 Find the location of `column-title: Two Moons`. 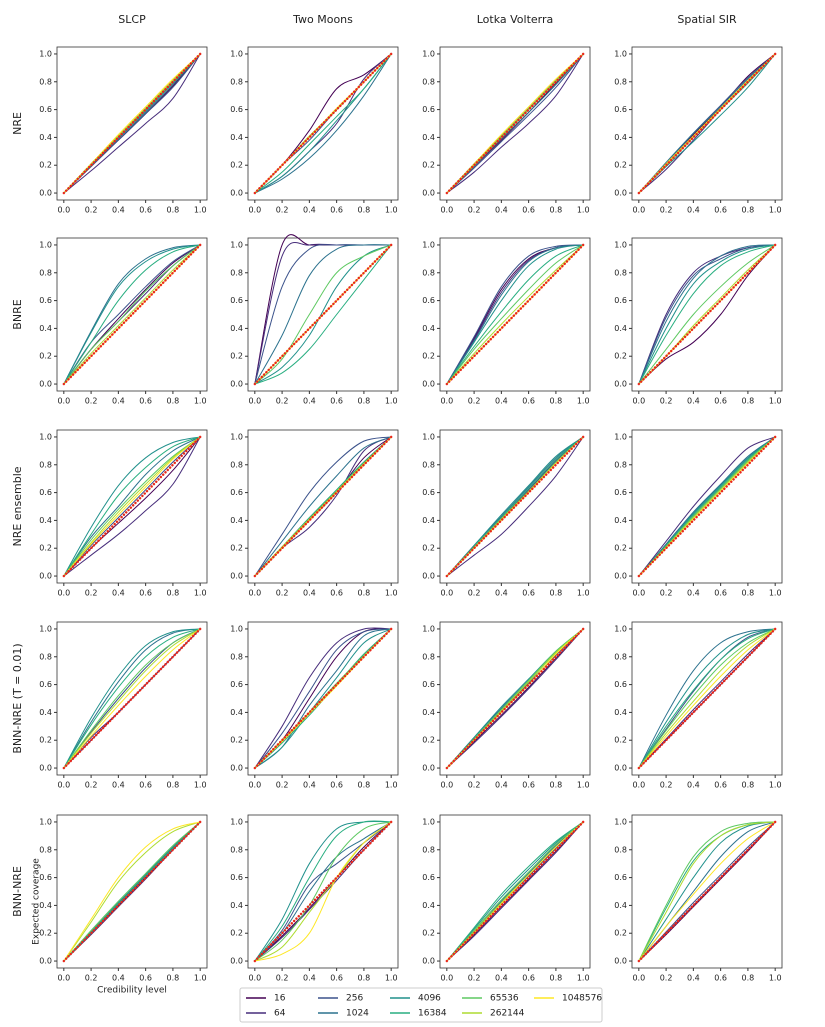

column-title: Two Moons is located at coordinates (322, 19).